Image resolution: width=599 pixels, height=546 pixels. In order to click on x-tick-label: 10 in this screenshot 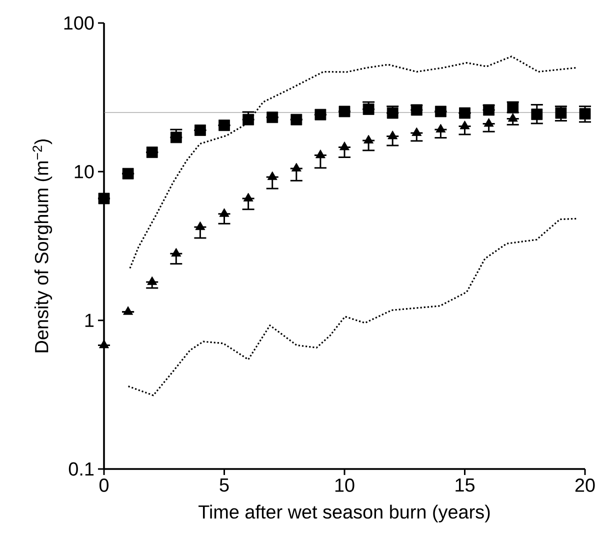, I will do `click(344, 485)`.